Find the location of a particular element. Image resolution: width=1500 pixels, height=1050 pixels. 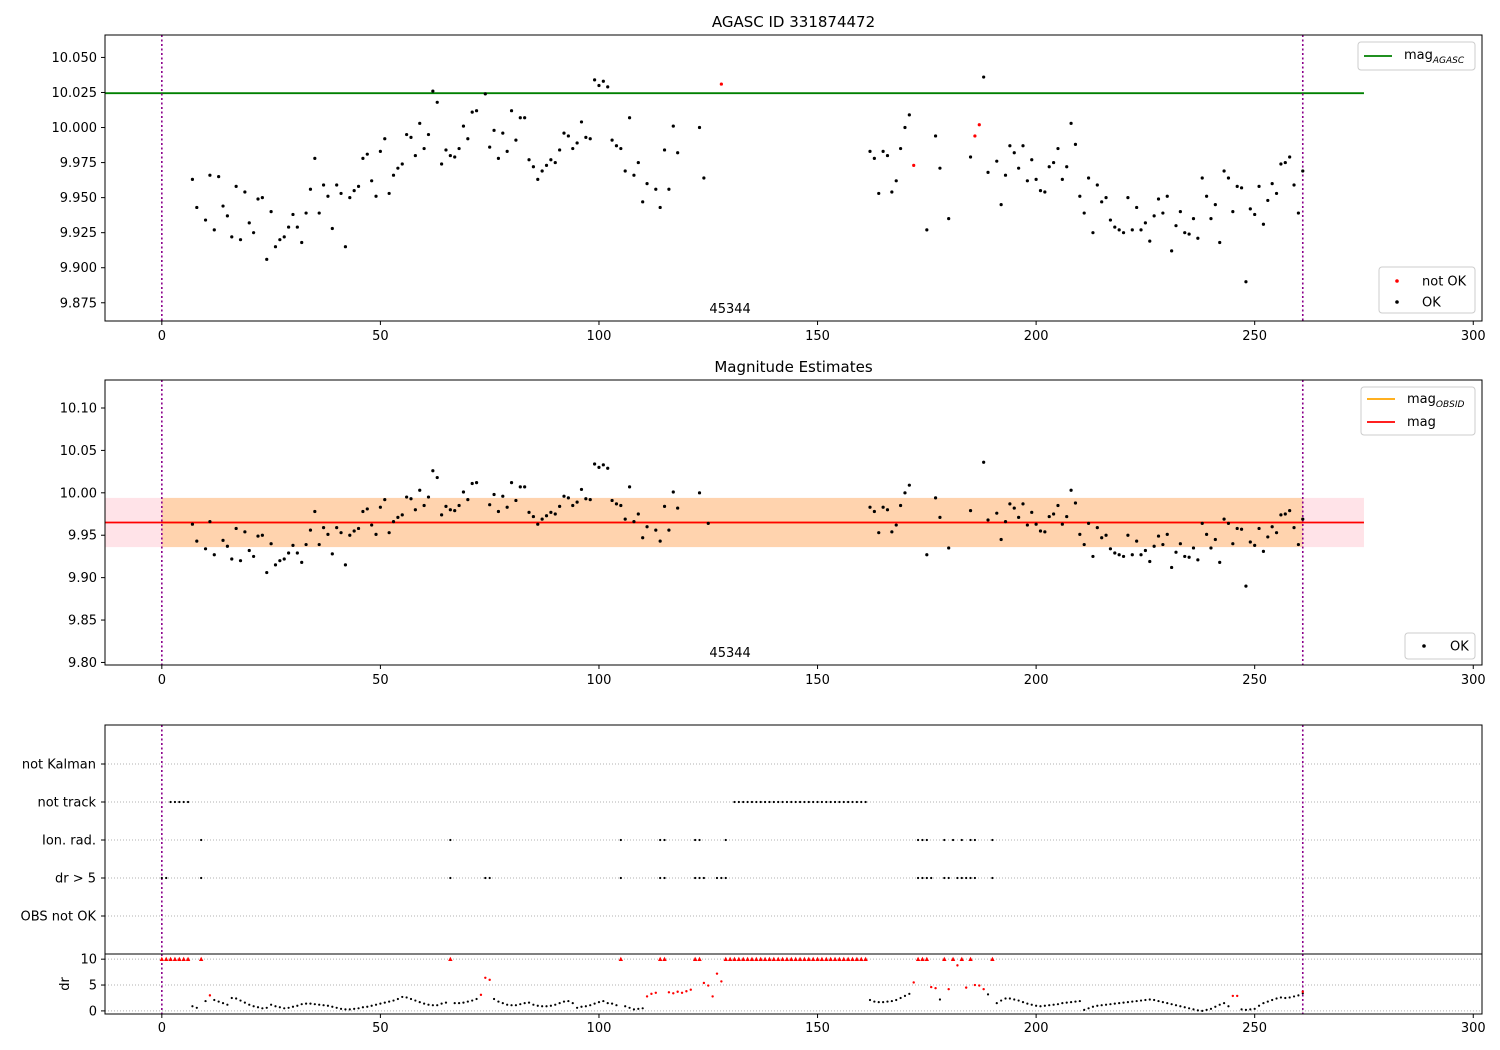

legend-box is located at coordinates (1416, 56).